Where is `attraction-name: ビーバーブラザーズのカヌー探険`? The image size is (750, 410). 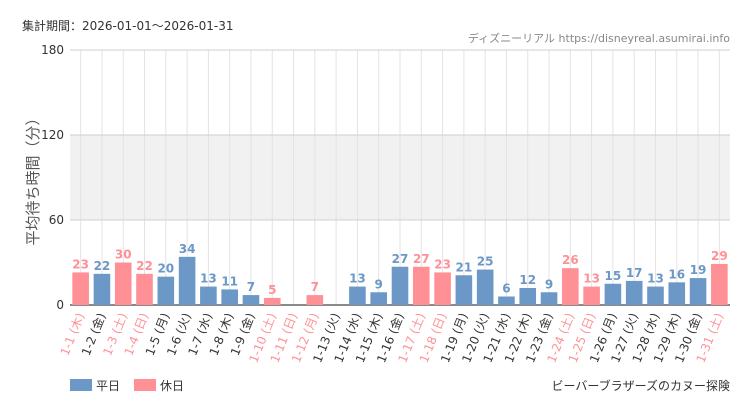
attraction-name: ビーバーブラザーズのカヌー探険 is located at coordinates (640, 385).